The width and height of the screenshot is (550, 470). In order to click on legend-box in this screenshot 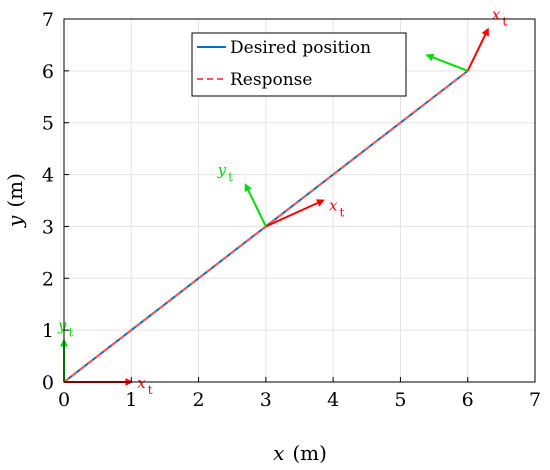, I will do `click(299, 64)`.